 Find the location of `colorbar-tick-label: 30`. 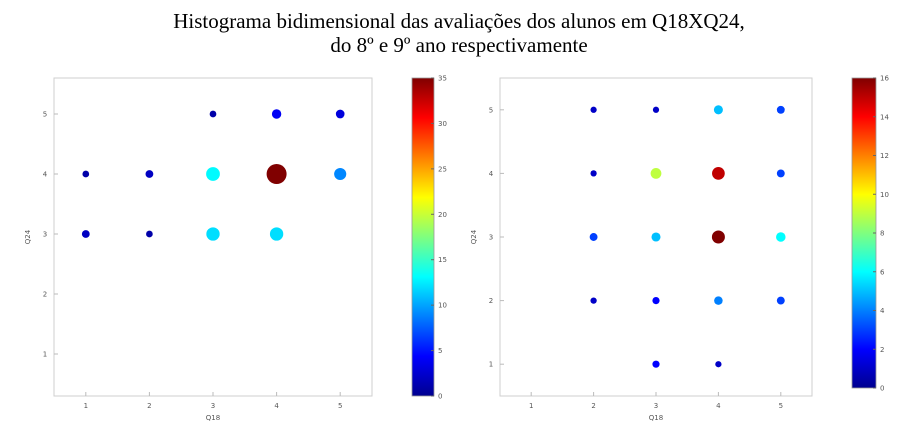

colorbar-tick-label: 30 is located at coordinates (442, 124).